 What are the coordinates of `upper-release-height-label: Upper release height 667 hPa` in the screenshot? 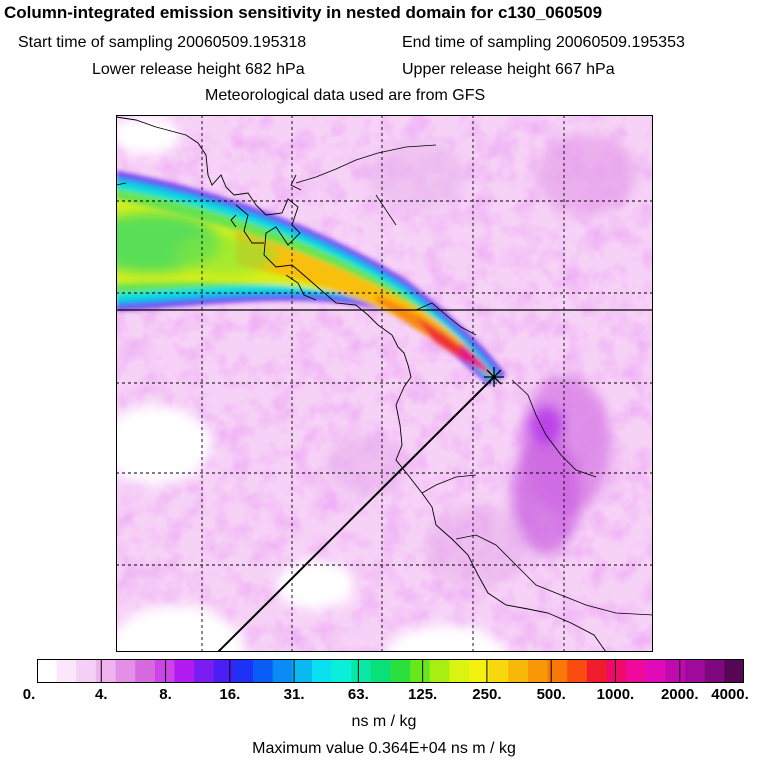 It's located at (508, 69).